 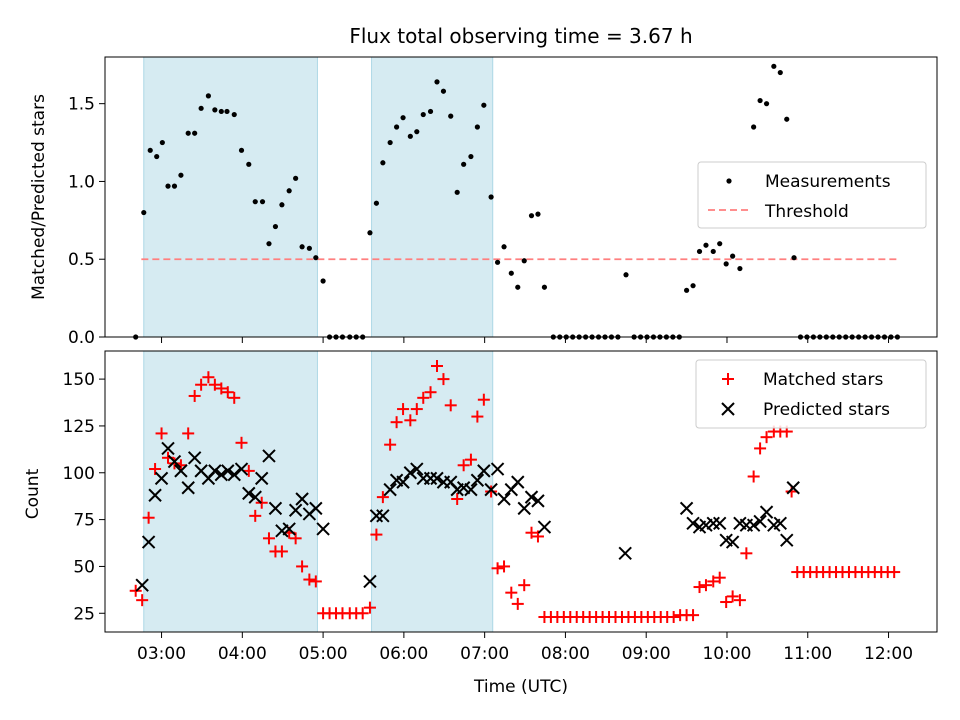 What do you see at coordinates (484, 654) in the screenshot?
I see `bottom-xtick-label-4: 07:00` at bounding box center [484, 654].